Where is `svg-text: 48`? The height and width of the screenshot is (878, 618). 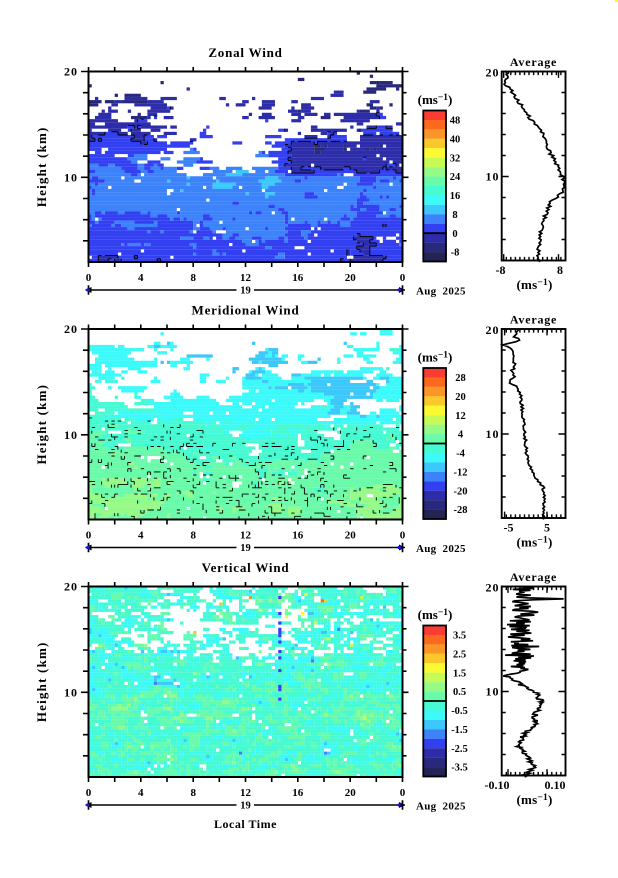
svg-text: 48 is located at coordinates (455, 121).